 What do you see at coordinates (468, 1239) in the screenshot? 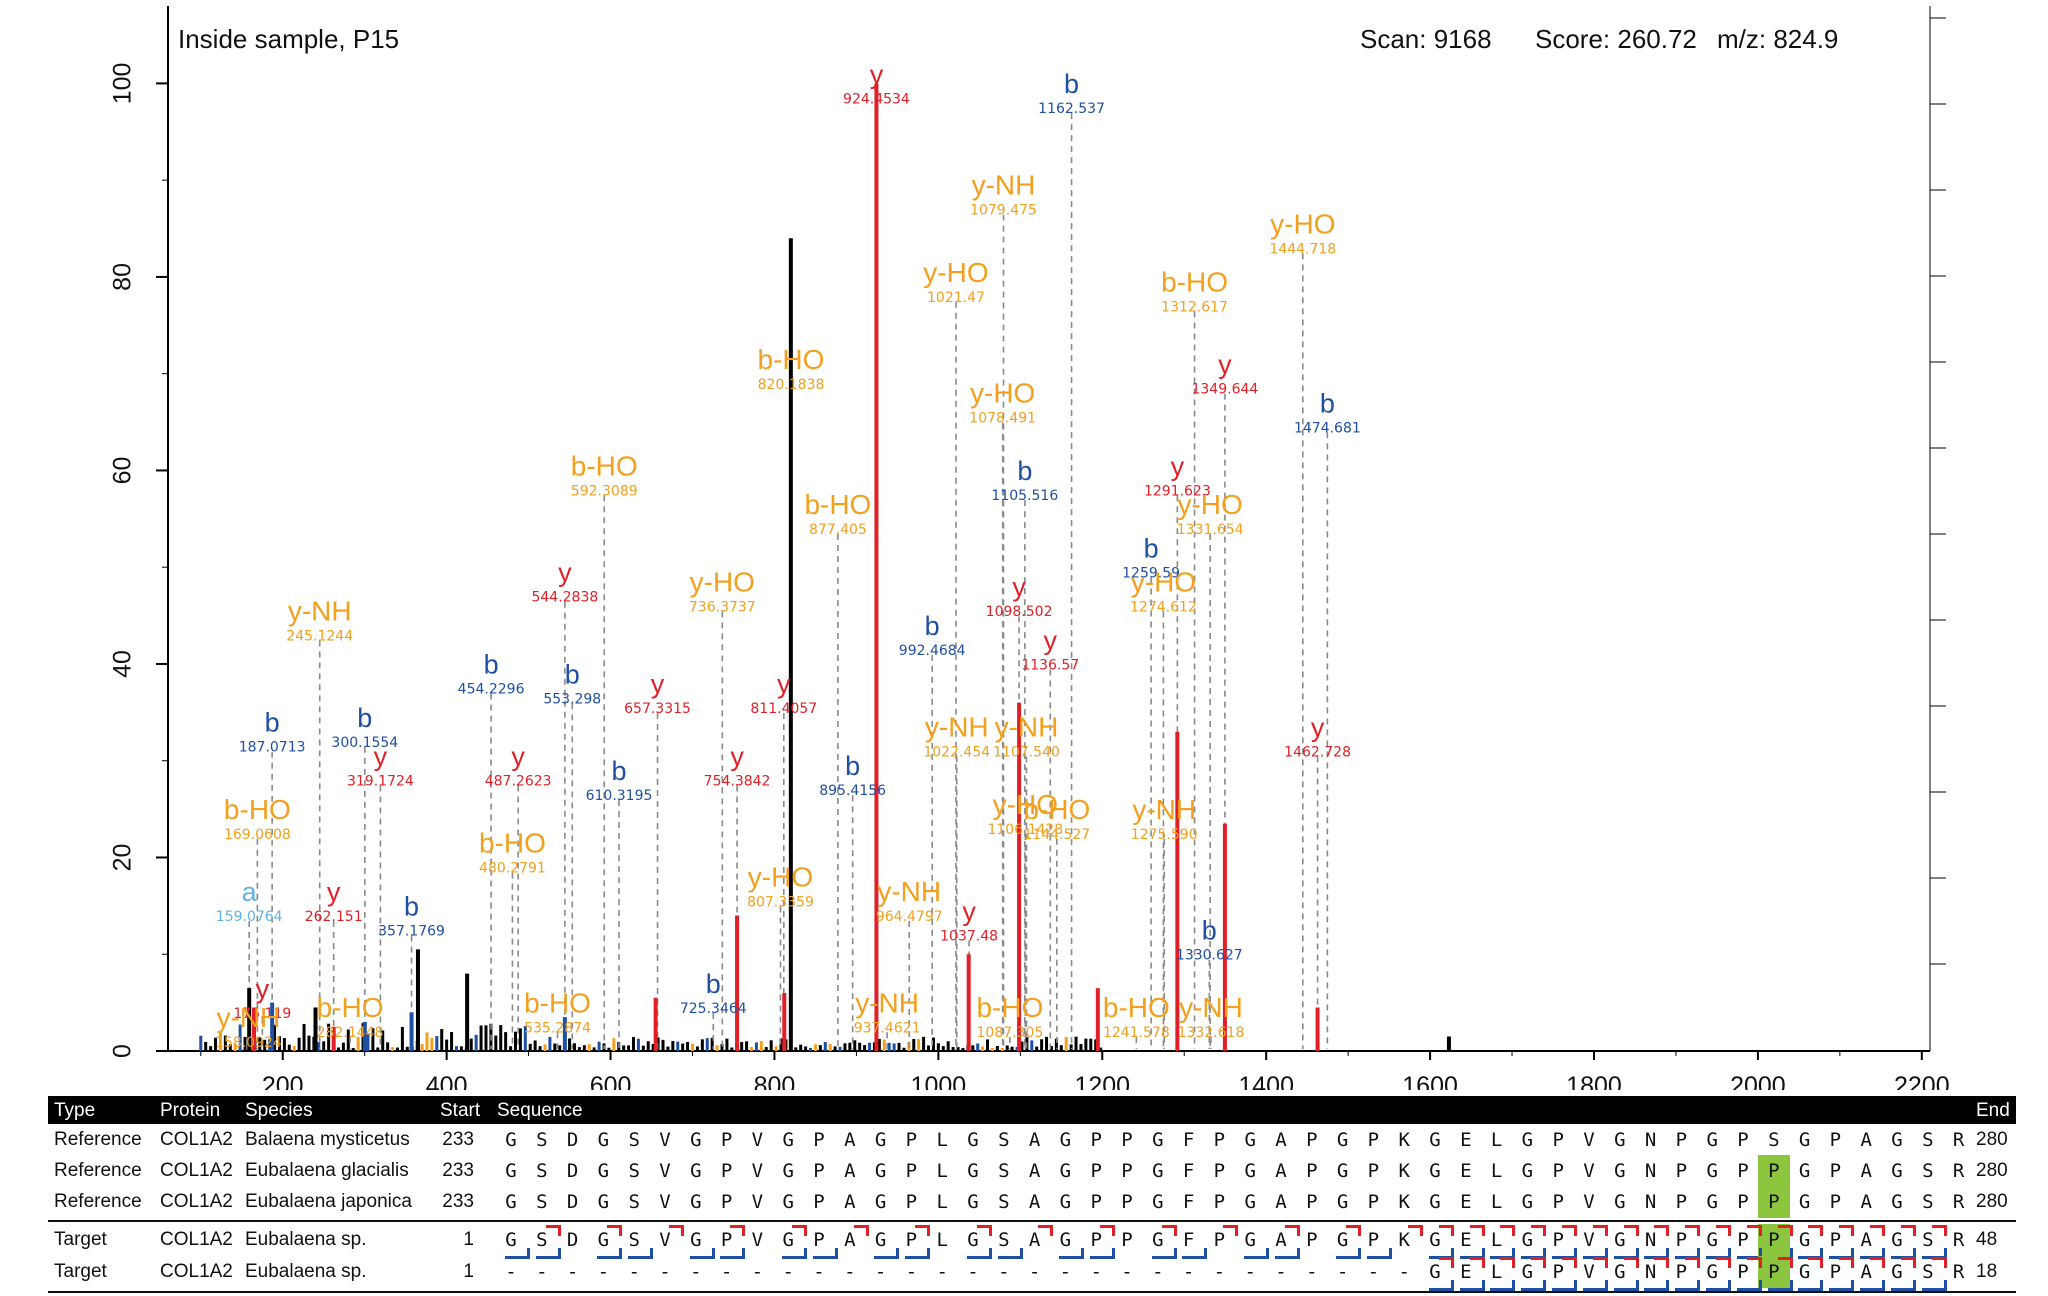
I see `row-start: 1` at bounding box center [468, 1239].